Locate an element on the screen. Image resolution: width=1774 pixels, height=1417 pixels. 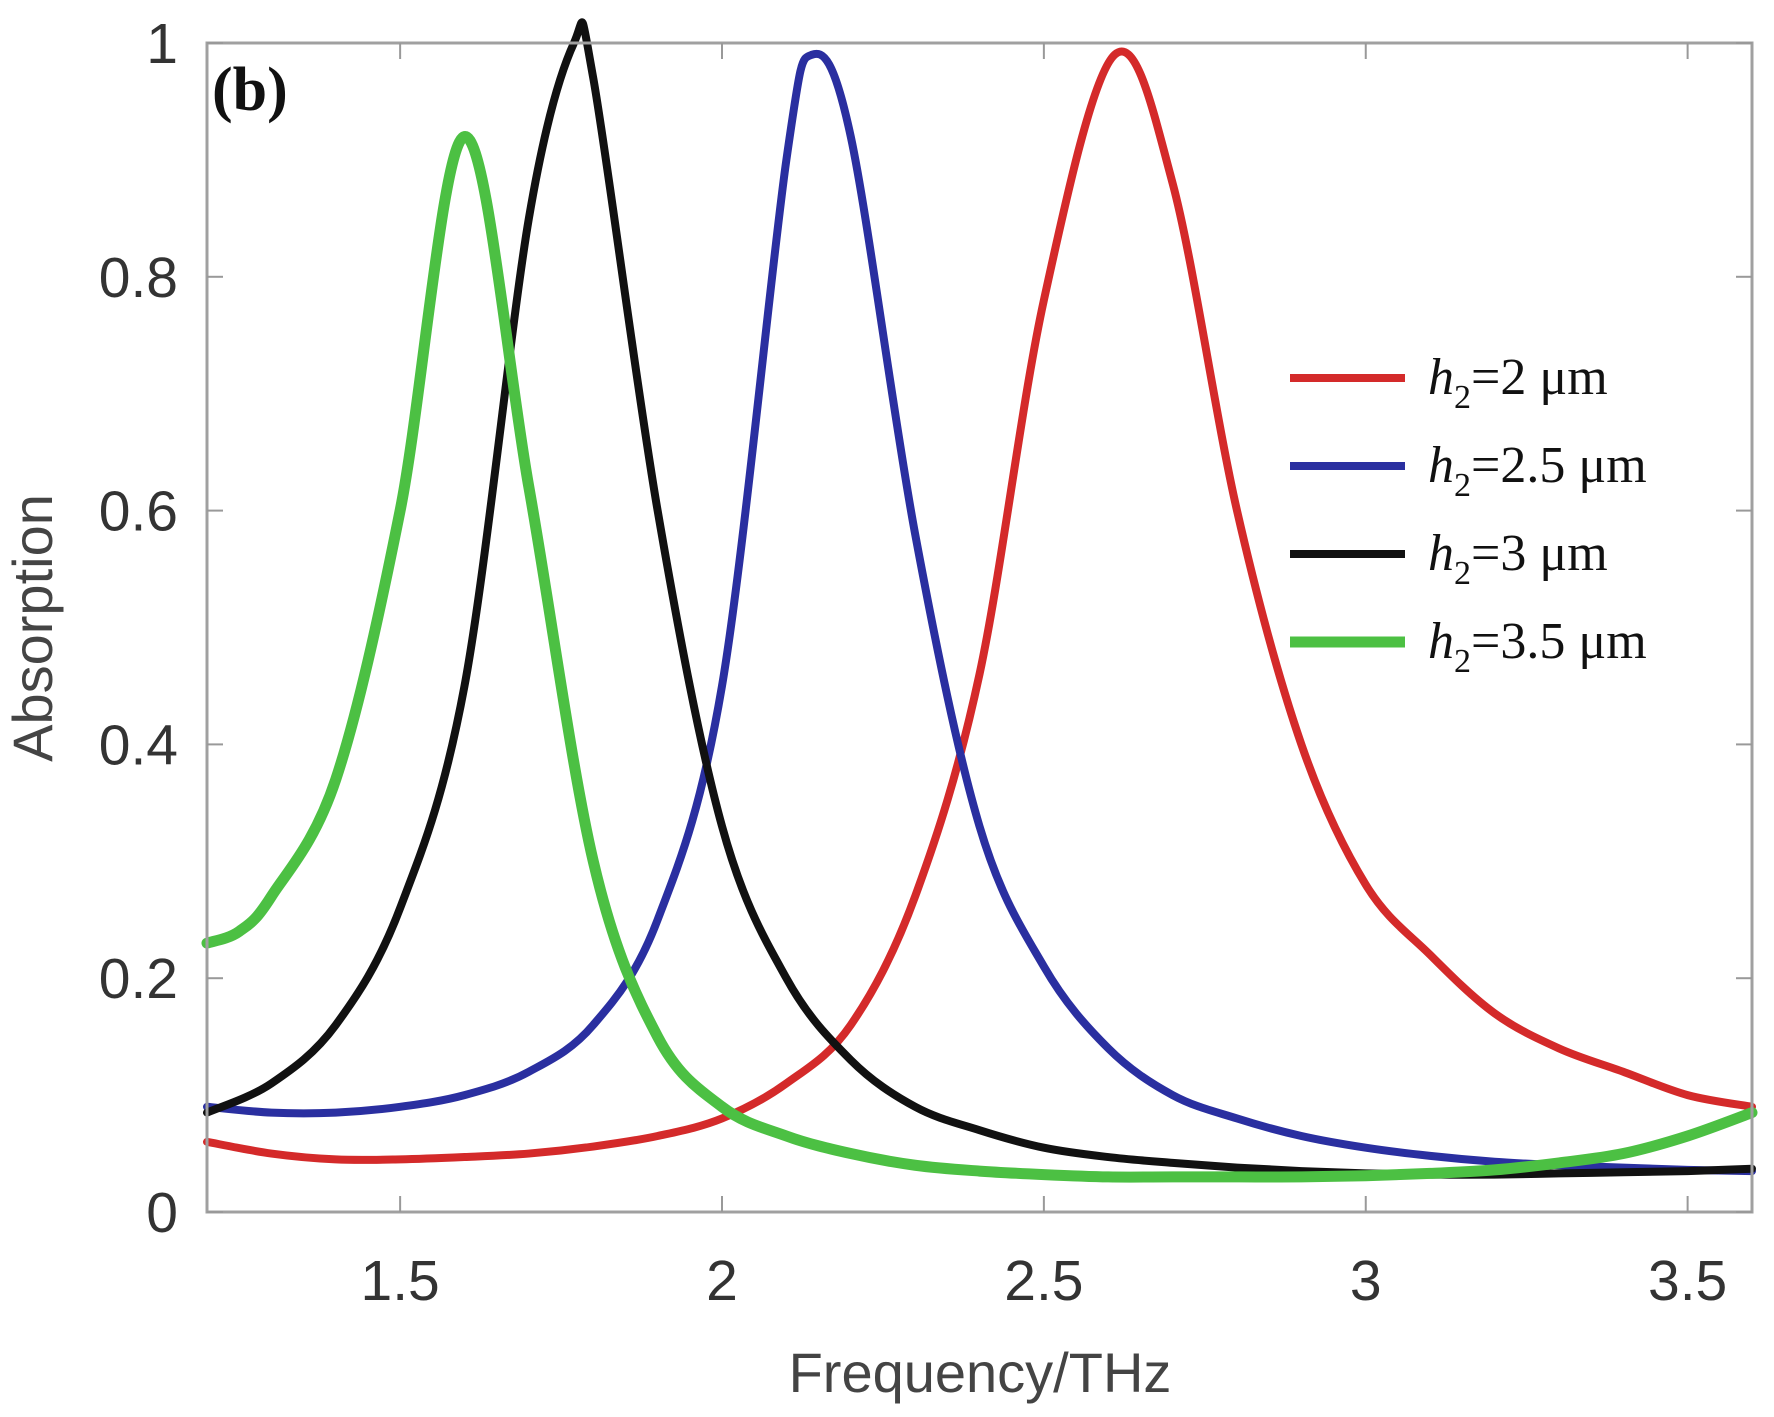
y-tick-label: 0 is located at coordinates (162, 1213).